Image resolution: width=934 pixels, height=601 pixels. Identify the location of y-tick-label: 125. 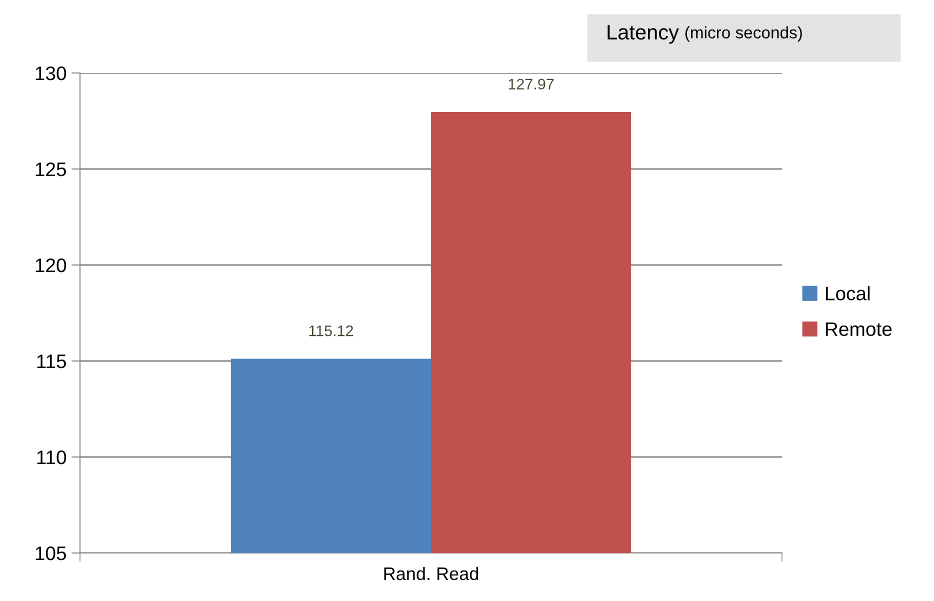
(51, 169).